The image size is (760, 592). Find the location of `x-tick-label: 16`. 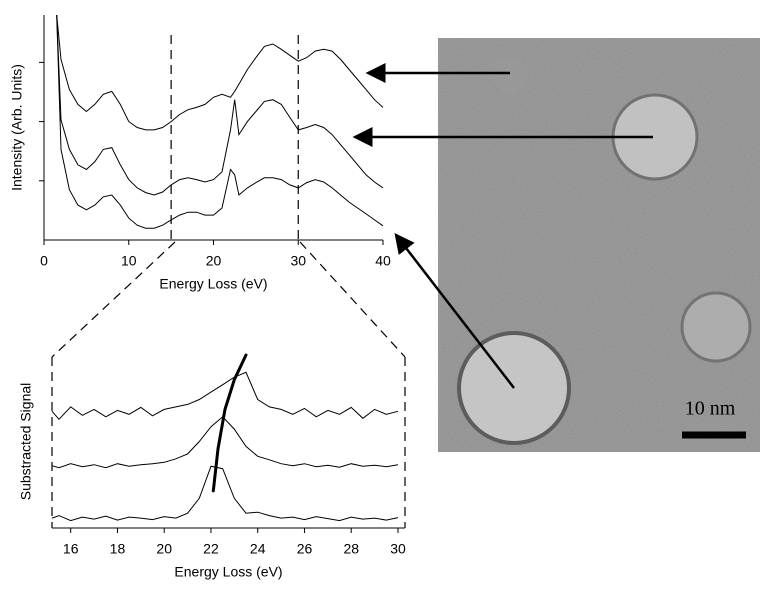

x-tick-label: 16 is located at coordinates (71, 549).